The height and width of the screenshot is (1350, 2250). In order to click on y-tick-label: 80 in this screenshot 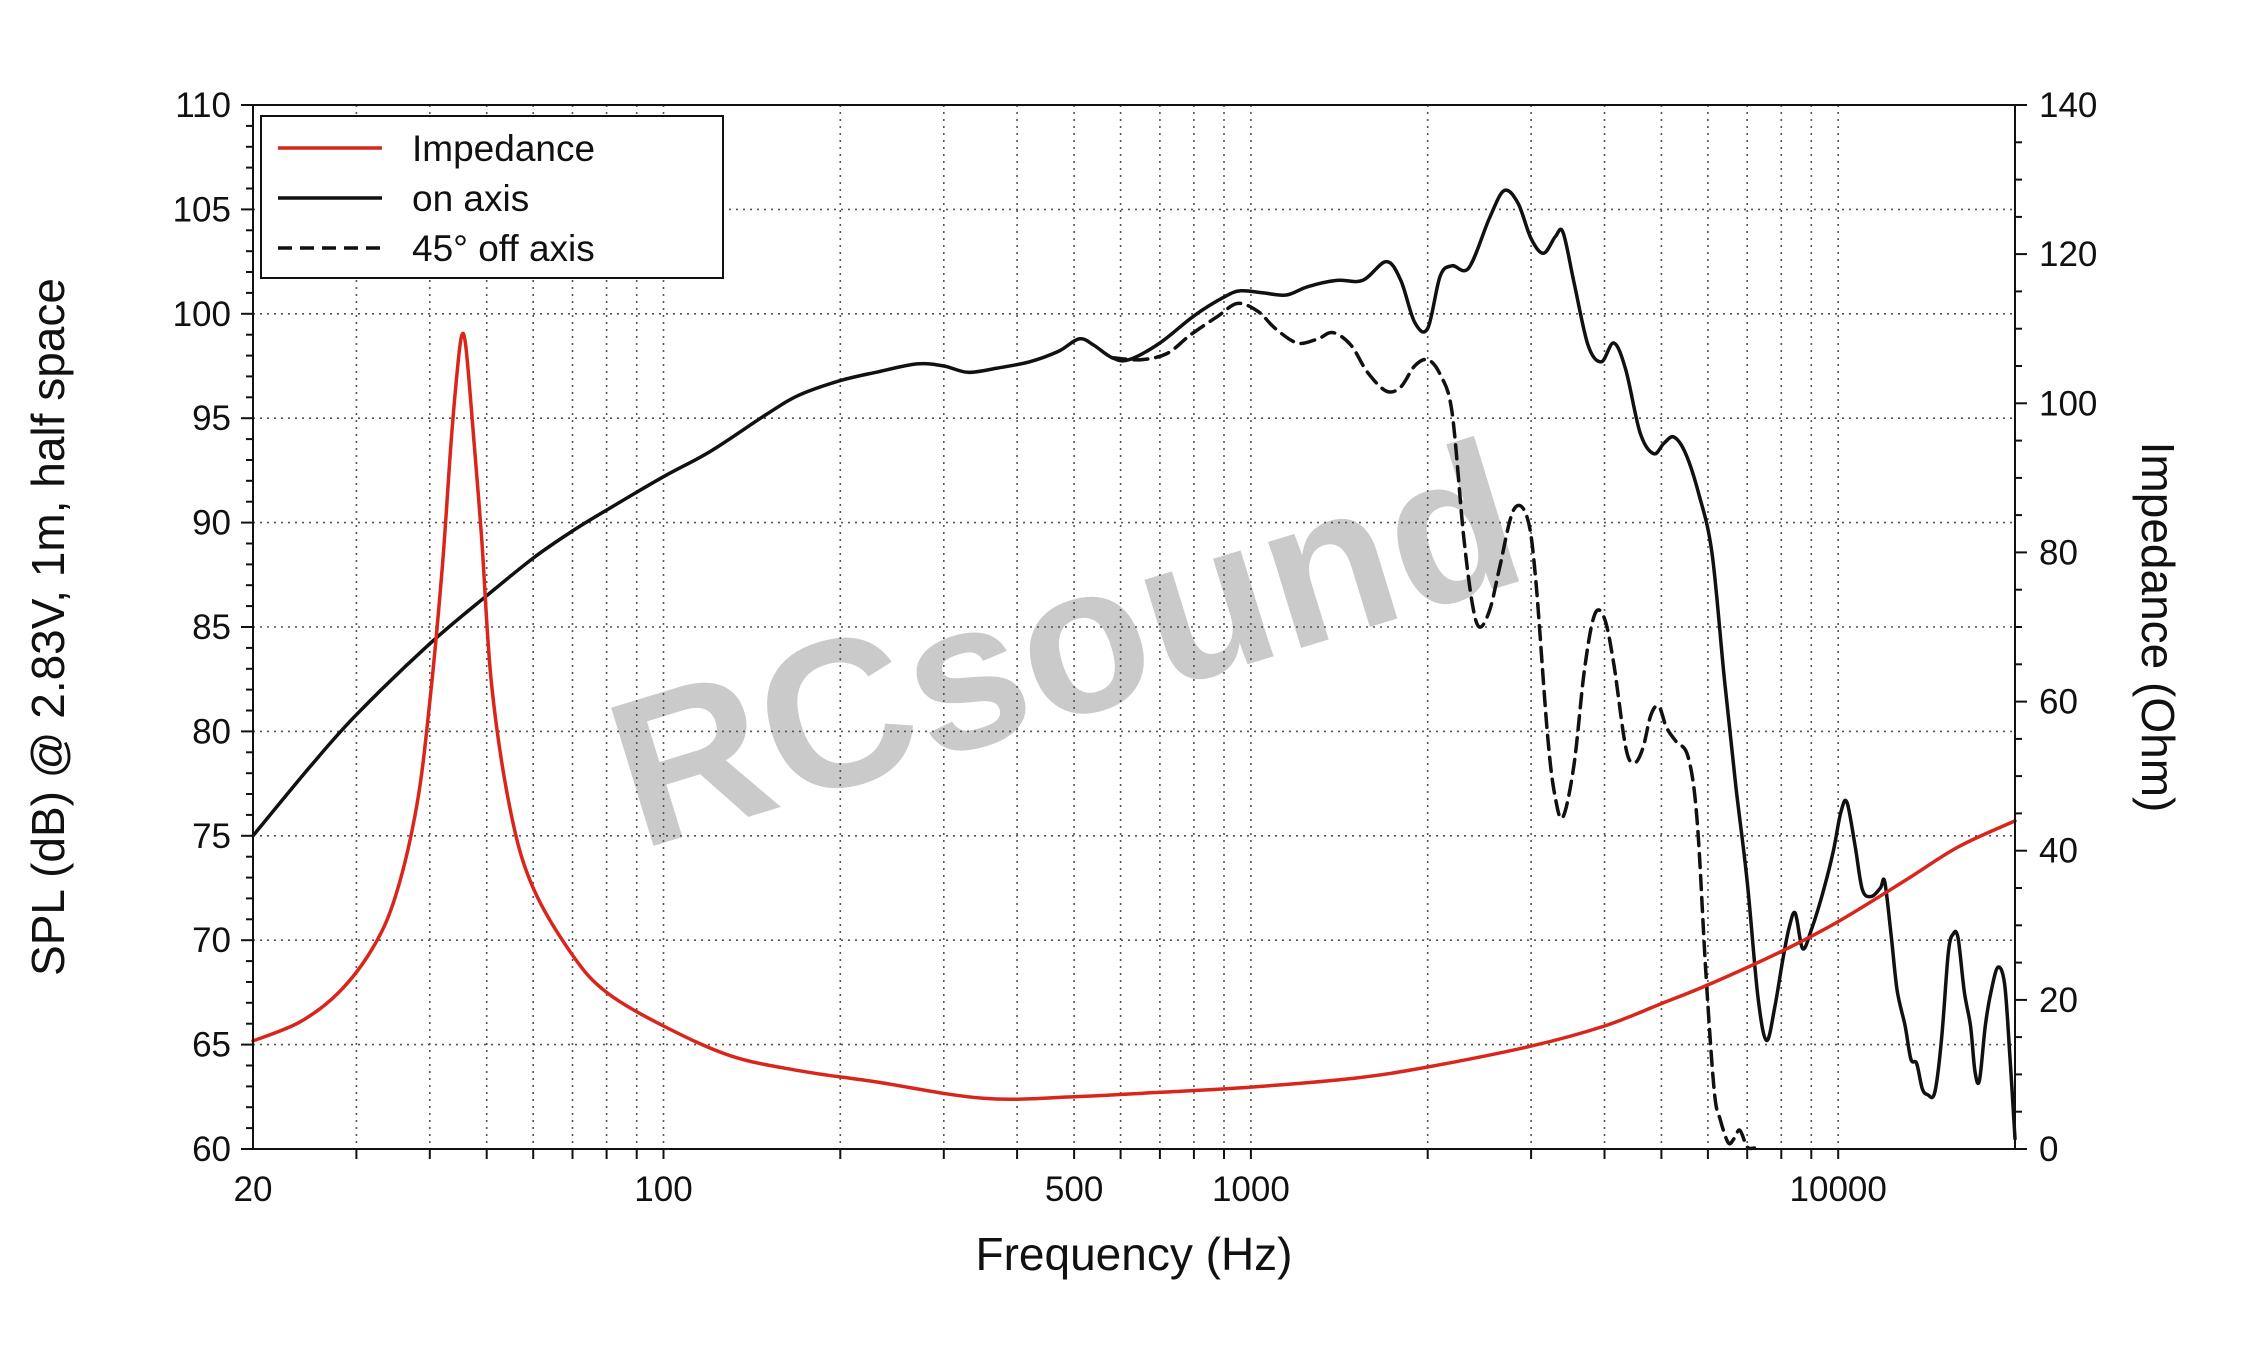, I will do `click(211, 731)`.